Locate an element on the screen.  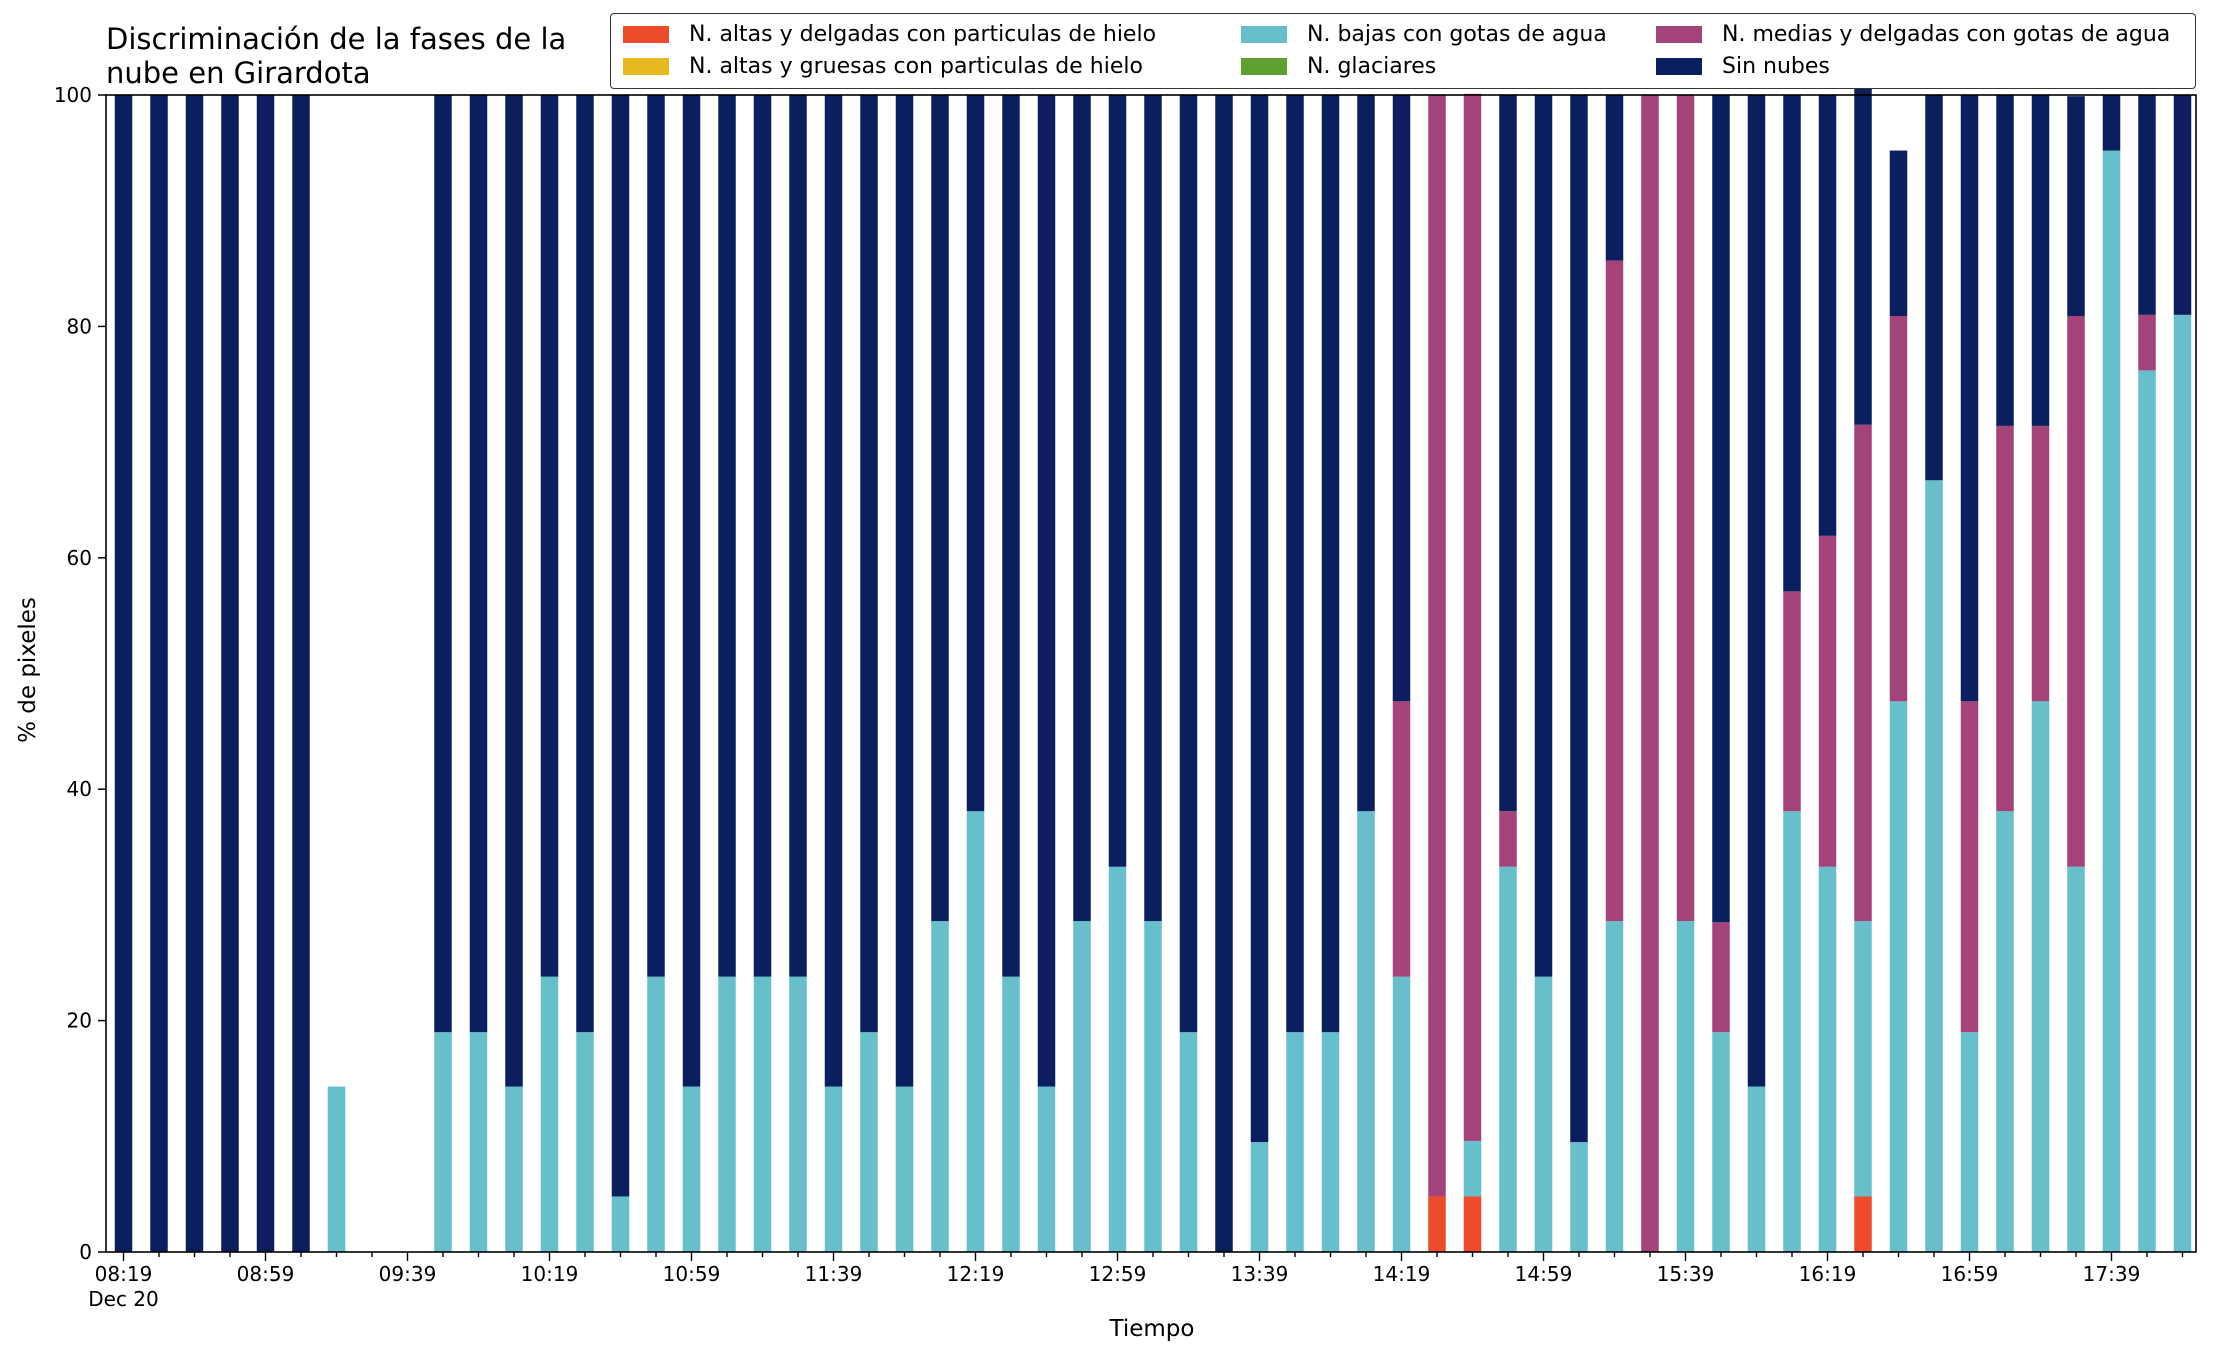
legend-item: N. medias y delgadas con gotas de agua is located at coordinates (1913, 34).